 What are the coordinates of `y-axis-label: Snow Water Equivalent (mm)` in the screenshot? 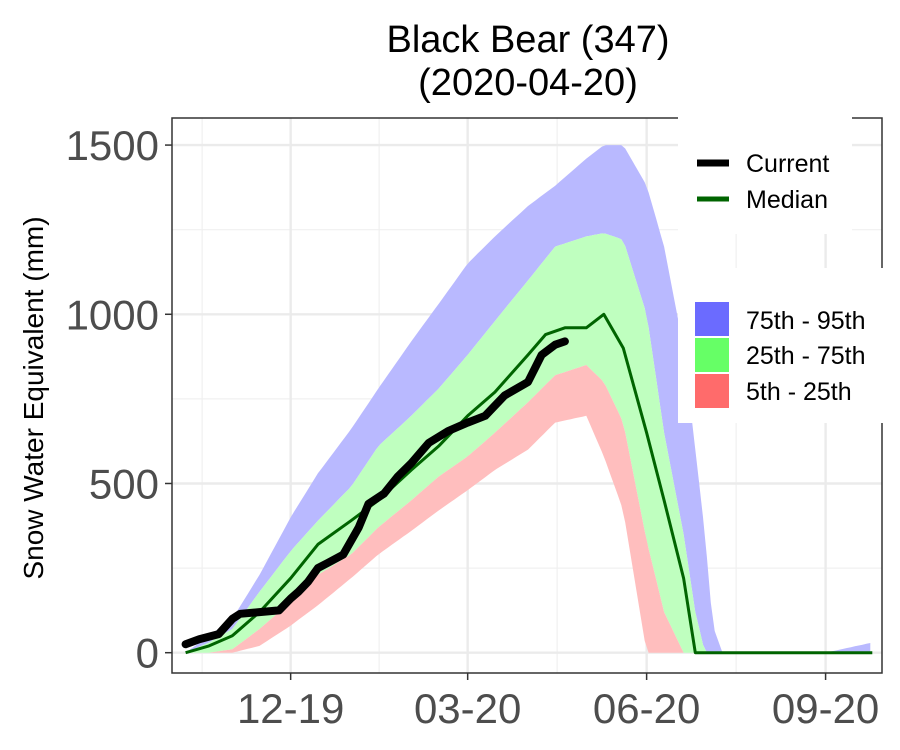 It's located at (33, 397).